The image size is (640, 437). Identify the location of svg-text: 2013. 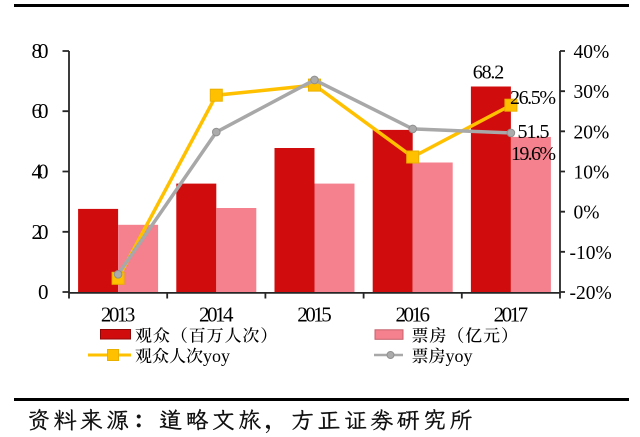
(118, 315).